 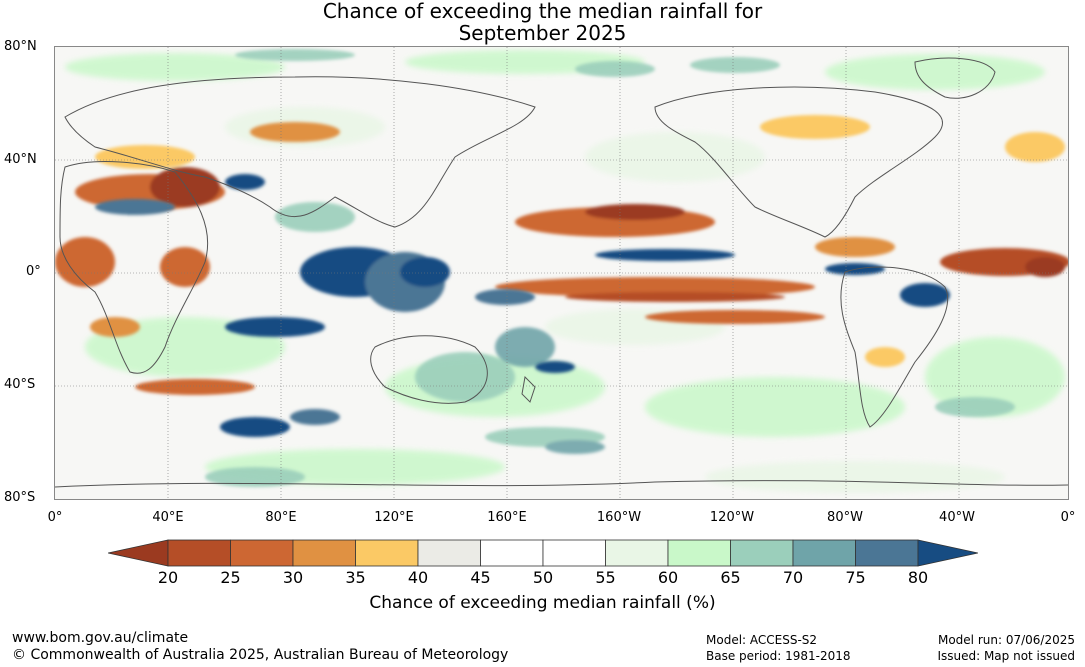 I want to click on map-title-line2: September 2025, so click(x=542, y=33).